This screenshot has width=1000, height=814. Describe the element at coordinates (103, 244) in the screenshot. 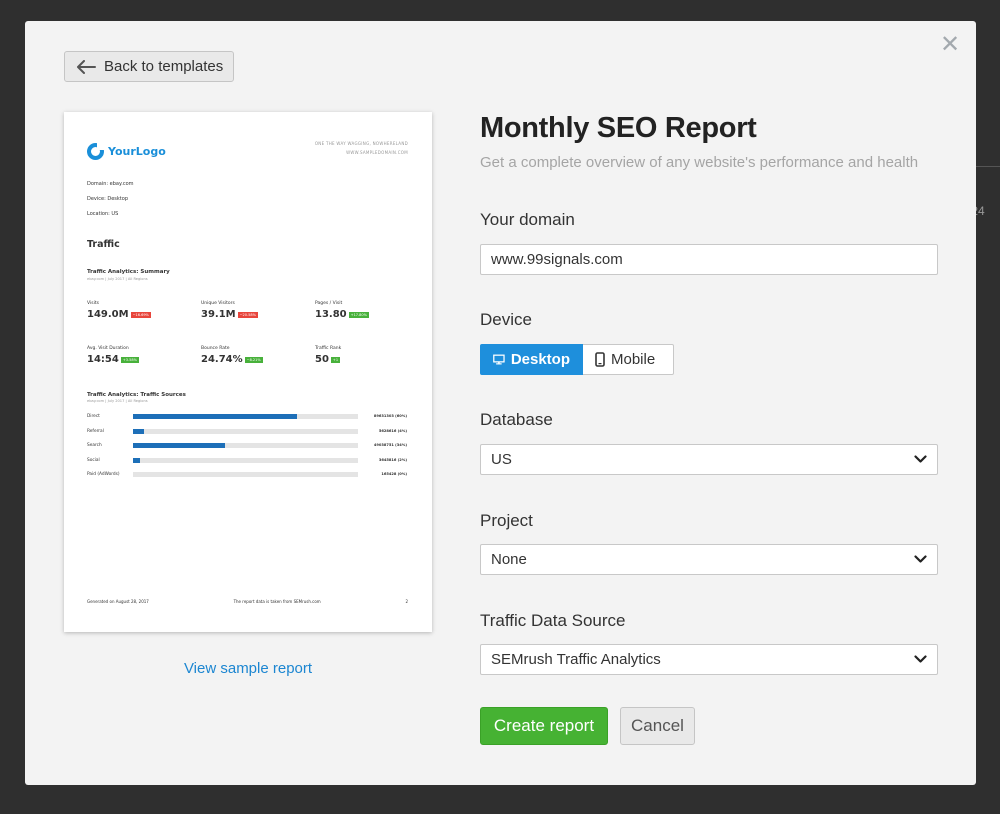

I see `preview-section-title: Traffic` at that location.